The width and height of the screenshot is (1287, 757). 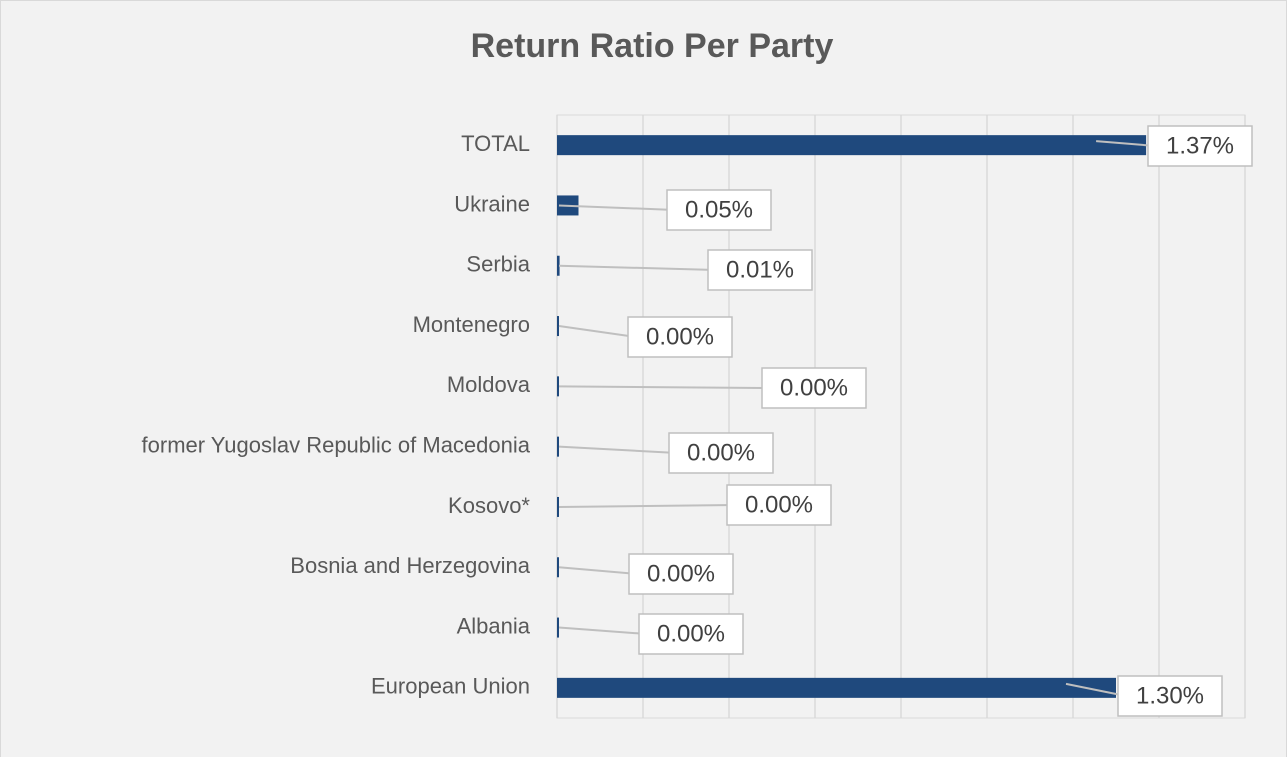 I want to click on y-tick-label: Albania, so click(x=494, y=625).